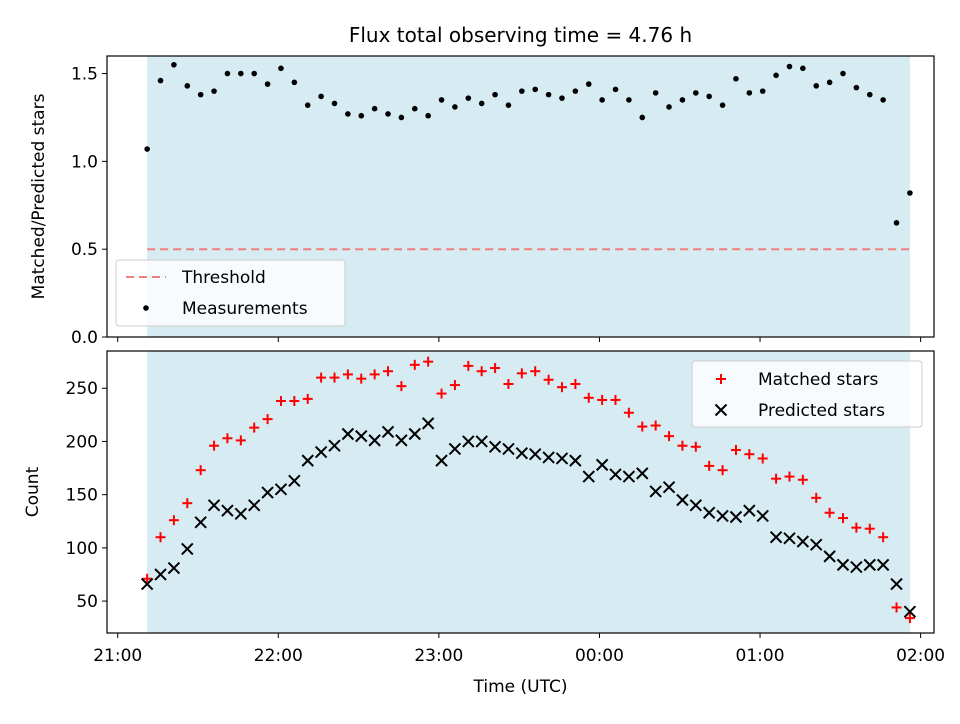  Describe the element at coordinates (84, 162) in the screenshot. I see `y-tick-label: 1.0` at that location.